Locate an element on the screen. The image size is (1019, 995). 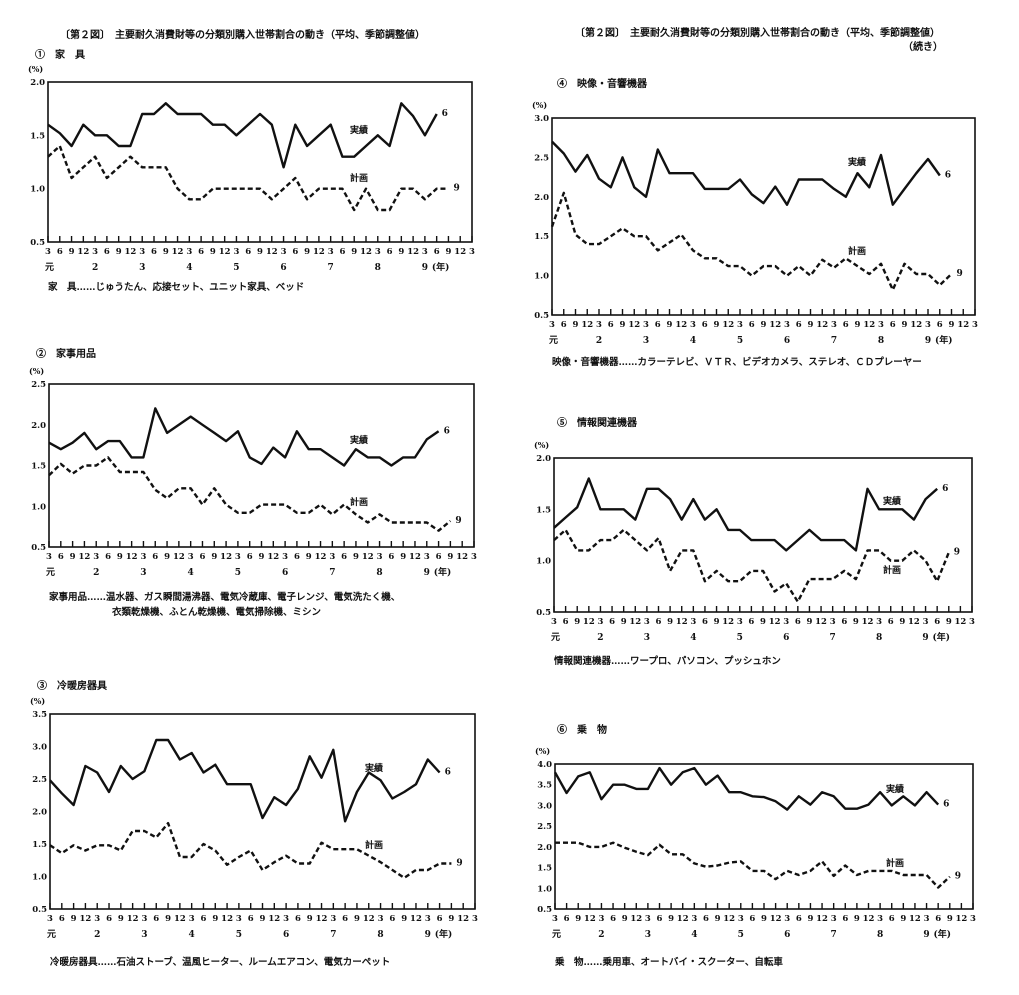
year-label: 元 is located at coordinates (553, 340).